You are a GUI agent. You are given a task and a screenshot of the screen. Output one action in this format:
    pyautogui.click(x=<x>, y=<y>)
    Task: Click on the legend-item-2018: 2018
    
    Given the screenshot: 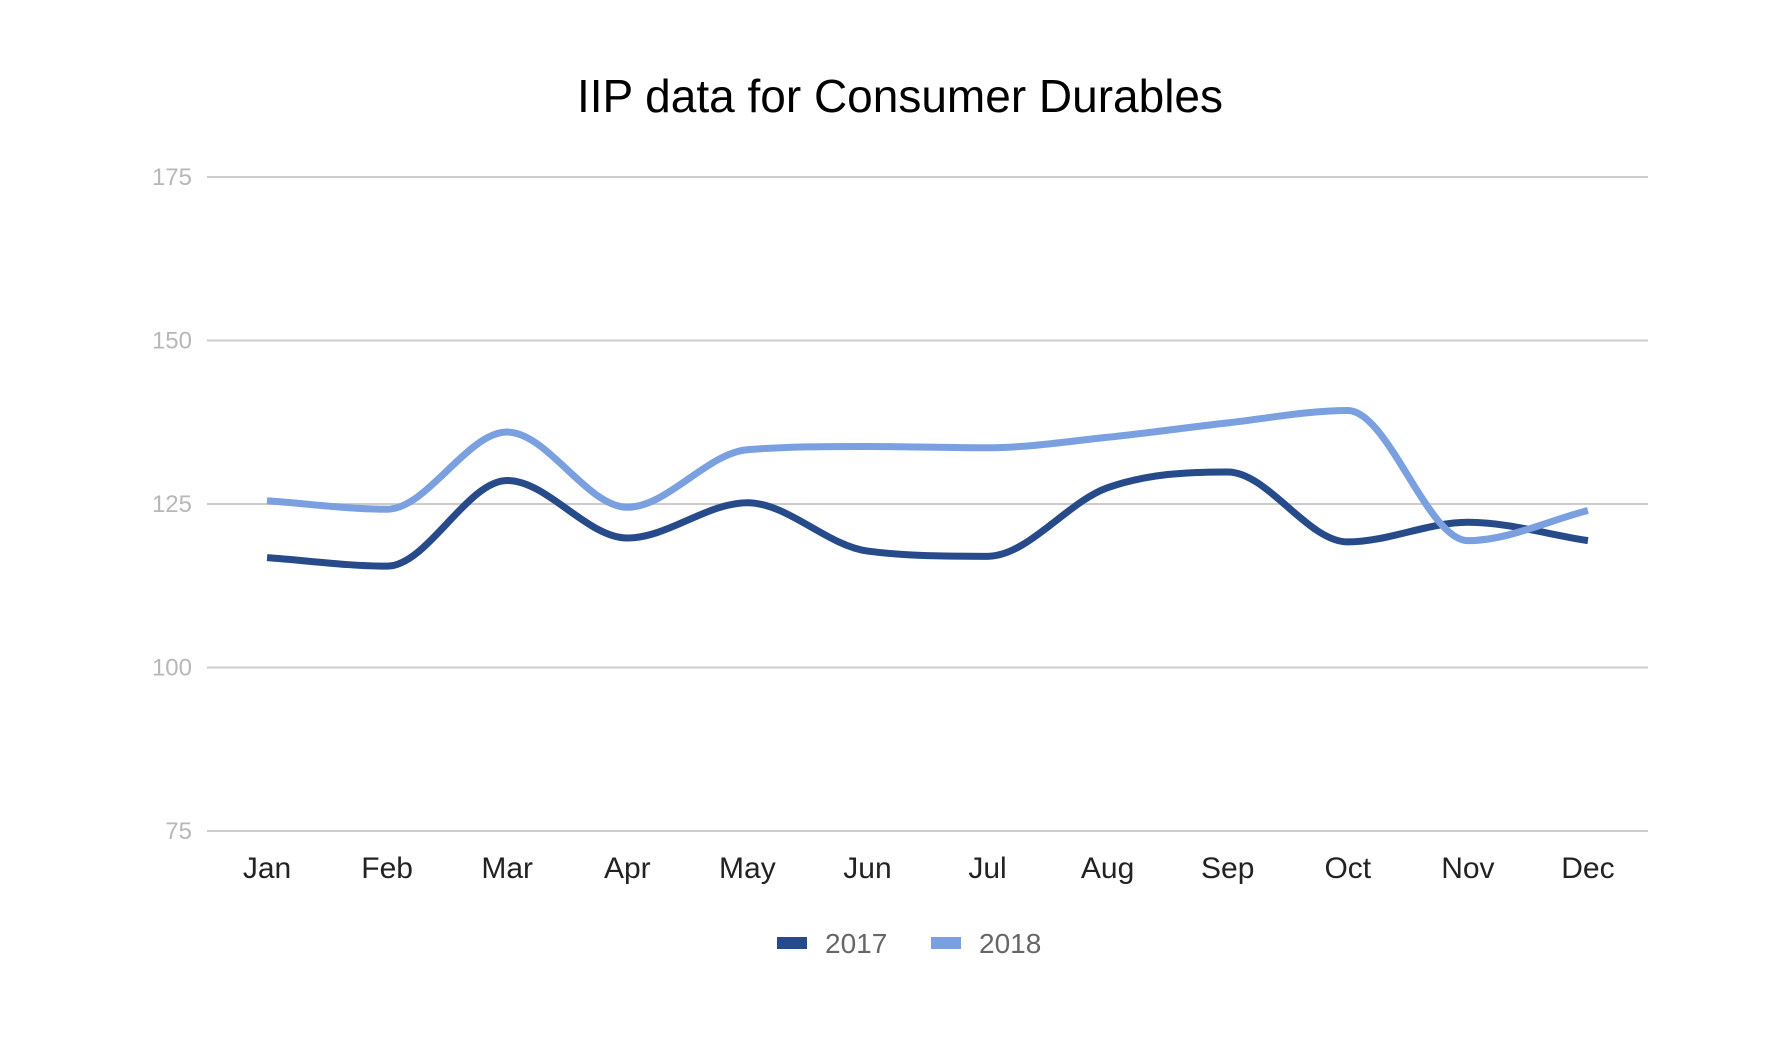 What is the action you would take?
    pyautogui.click(x=986, y=943)
    